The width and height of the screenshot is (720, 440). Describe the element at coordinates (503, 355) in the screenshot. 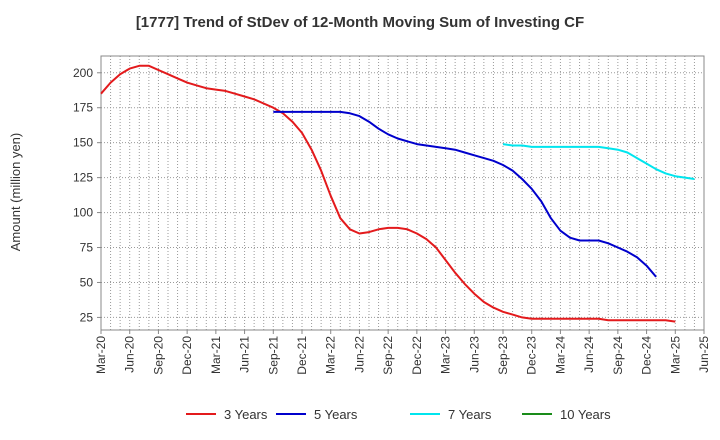

I see `x-tick-label: Sep-23` at that location.